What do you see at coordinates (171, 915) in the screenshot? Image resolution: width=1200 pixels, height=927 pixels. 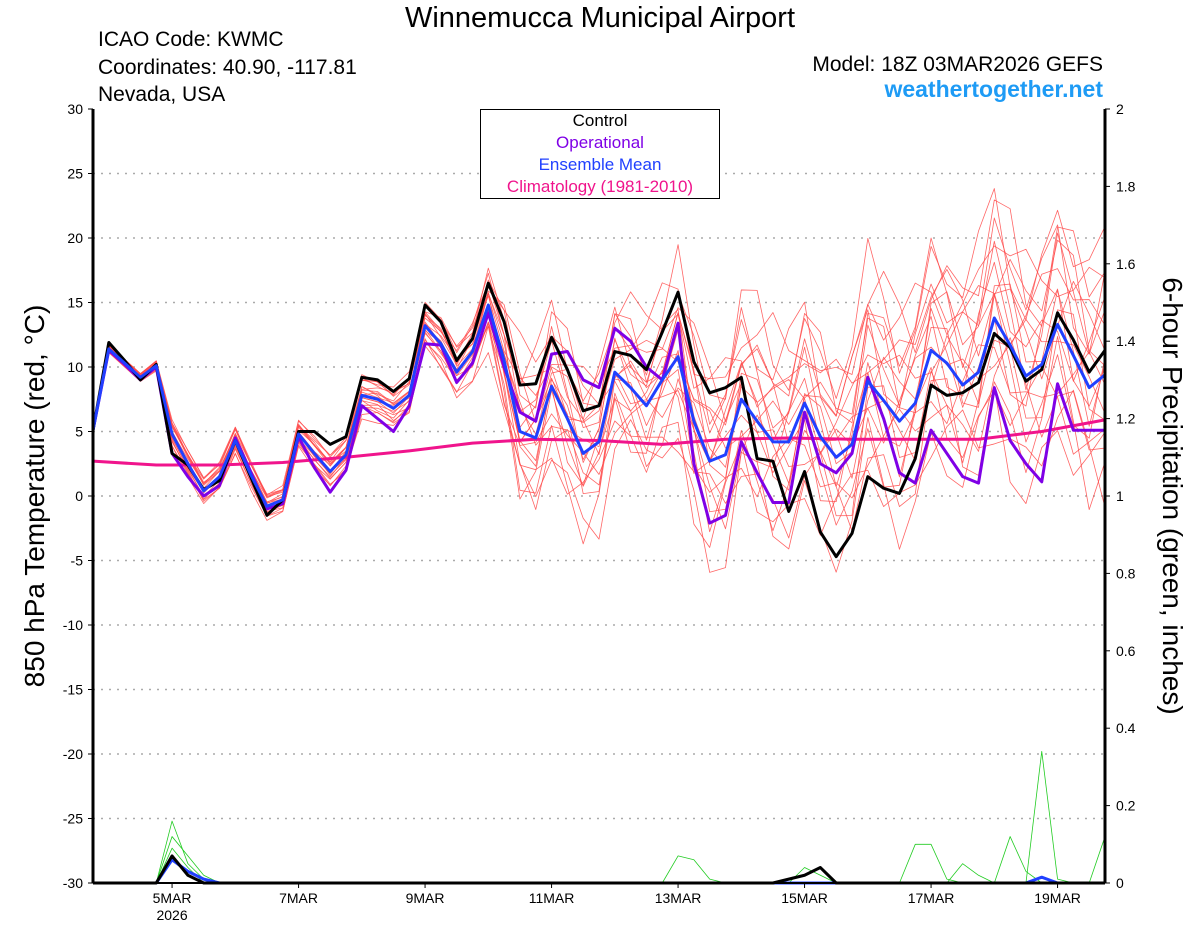 I see `x-tick-sublabel: 2026` at bounding box center [171, 915].